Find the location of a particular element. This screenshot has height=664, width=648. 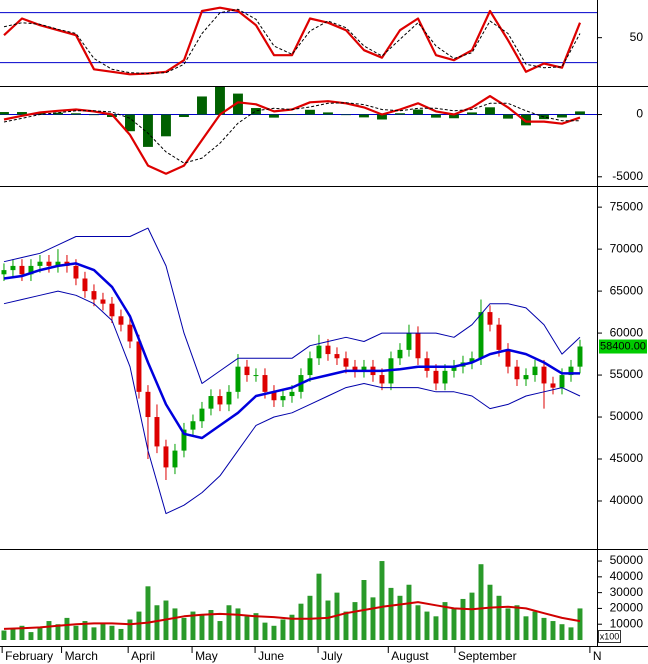

last-price-box is located at coordinates (623, 346).